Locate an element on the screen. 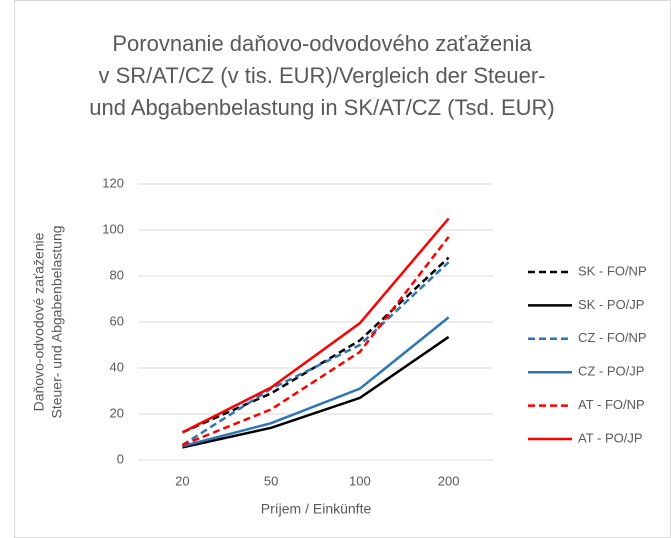  y-axis-label: Daňovo-odvodové zaťaženie is located at coordinates (39, 321).